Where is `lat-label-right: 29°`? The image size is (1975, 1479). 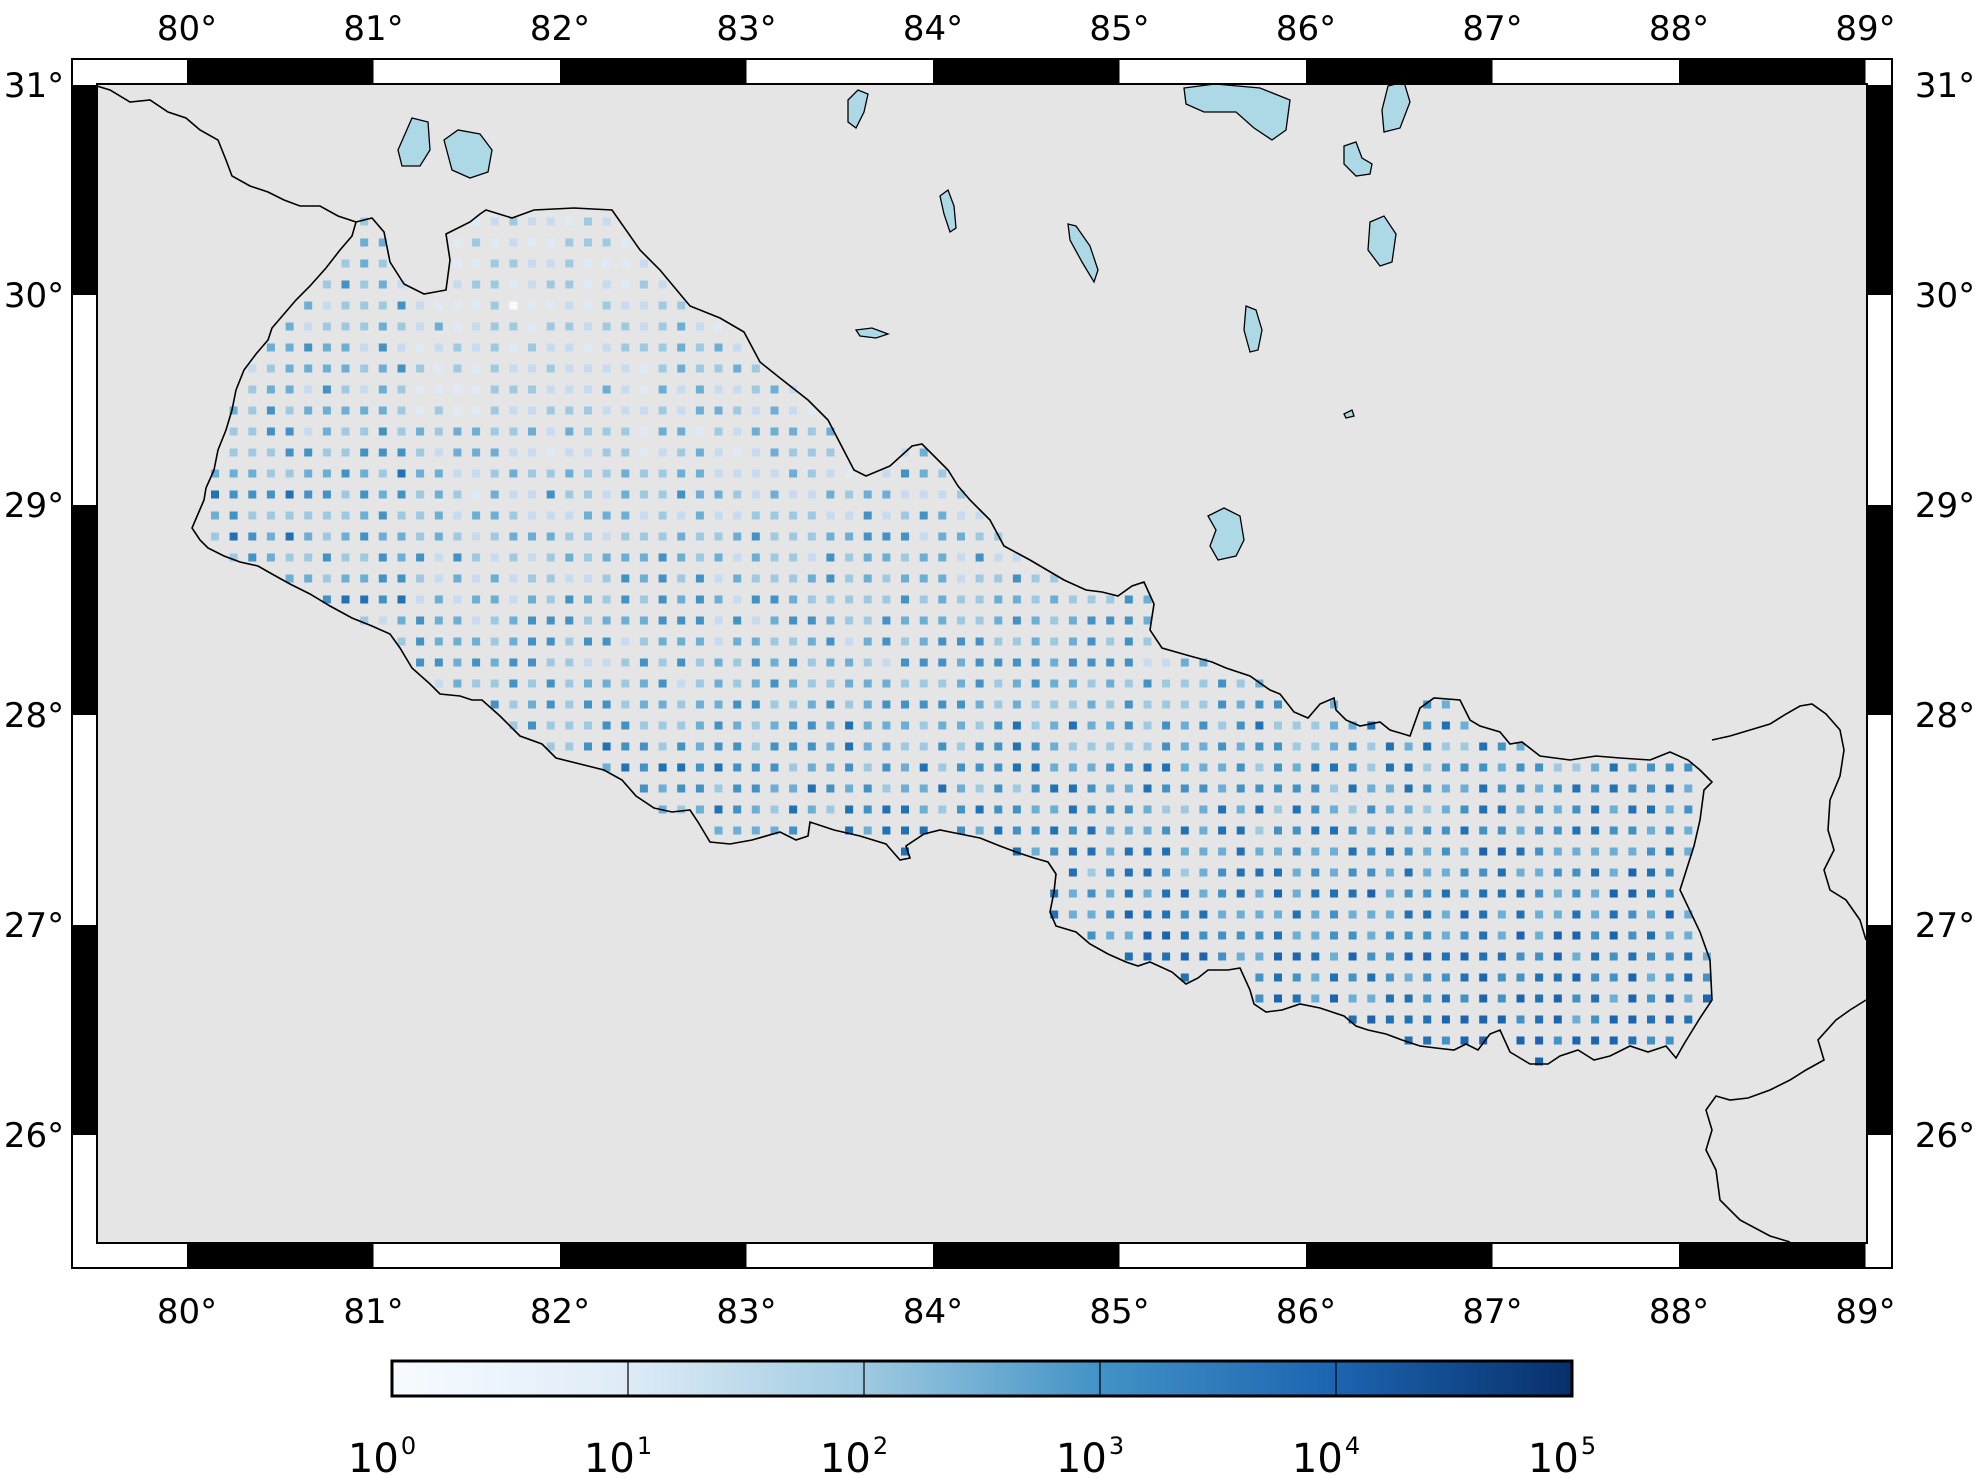 lat-label-right: 29° is located at coordinates (1945, 506).